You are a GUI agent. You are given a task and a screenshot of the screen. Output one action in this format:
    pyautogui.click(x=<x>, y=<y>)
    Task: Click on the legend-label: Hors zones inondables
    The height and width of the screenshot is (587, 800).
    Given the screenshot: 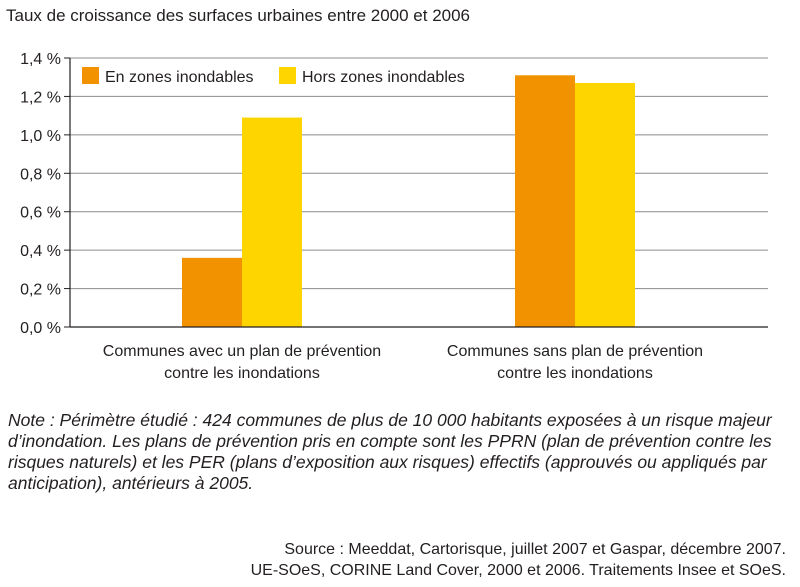 What is the action you would take?
    pyautogui.click(x=383, y=77)
    